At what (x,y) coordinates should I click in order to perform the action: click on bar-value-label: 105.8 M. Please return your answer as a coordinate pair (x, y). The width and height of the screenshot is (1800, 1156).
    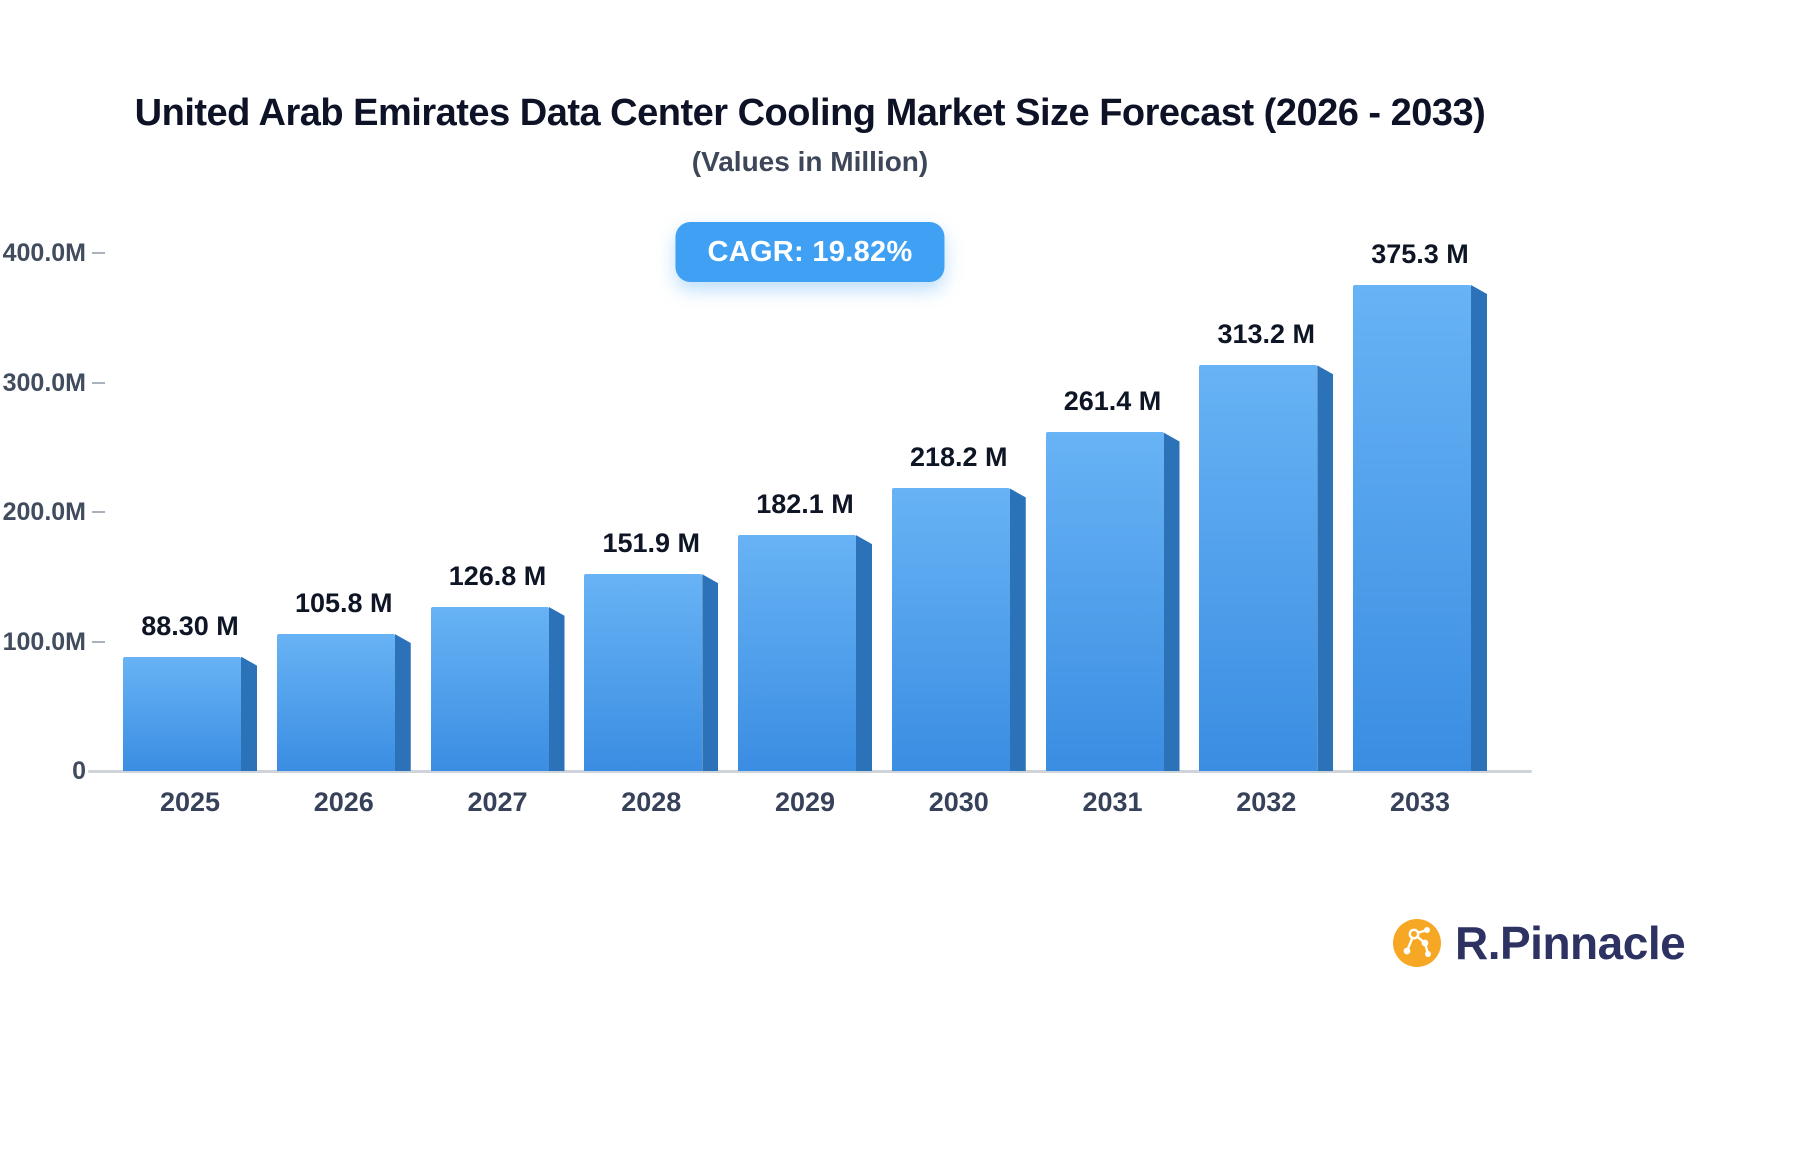
    Looking at the image, I should click on (343, 602).